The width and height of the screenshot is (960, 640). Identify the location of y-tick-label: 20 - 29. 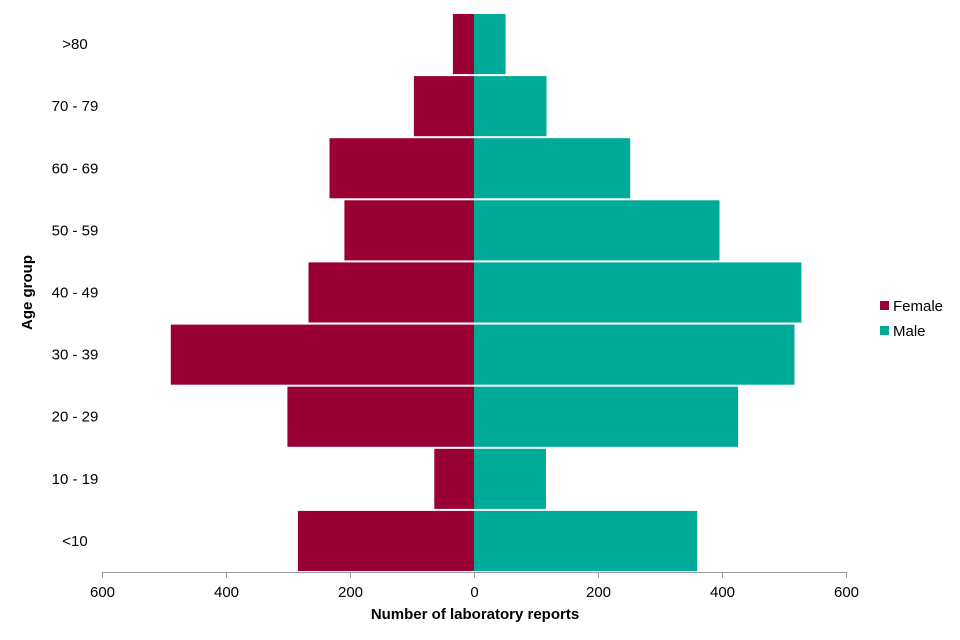
(75, 417).